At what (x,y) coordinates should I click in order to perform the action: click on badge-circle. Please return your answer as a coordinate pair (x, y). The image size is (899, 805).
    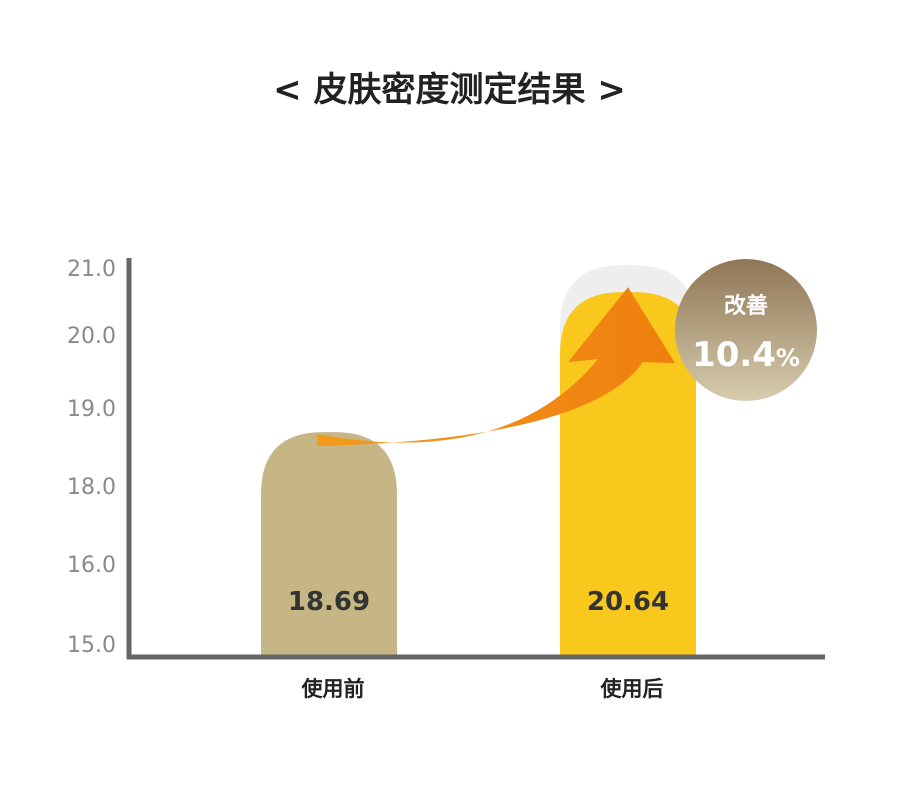
    Looking at the image, I should click on (746, 330).